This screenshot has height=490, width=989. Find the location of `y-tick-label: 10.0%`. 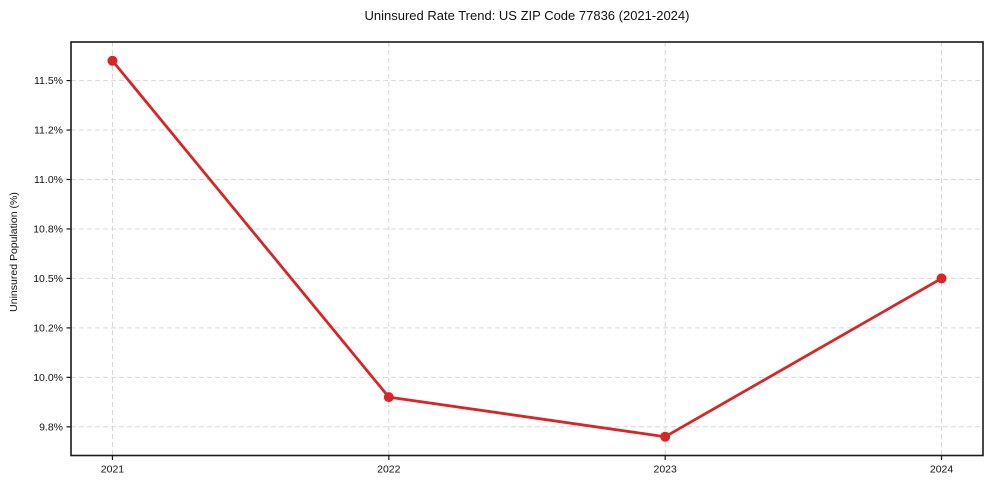

y-tick-label: 10.0% is located at coordinates (48, 378).